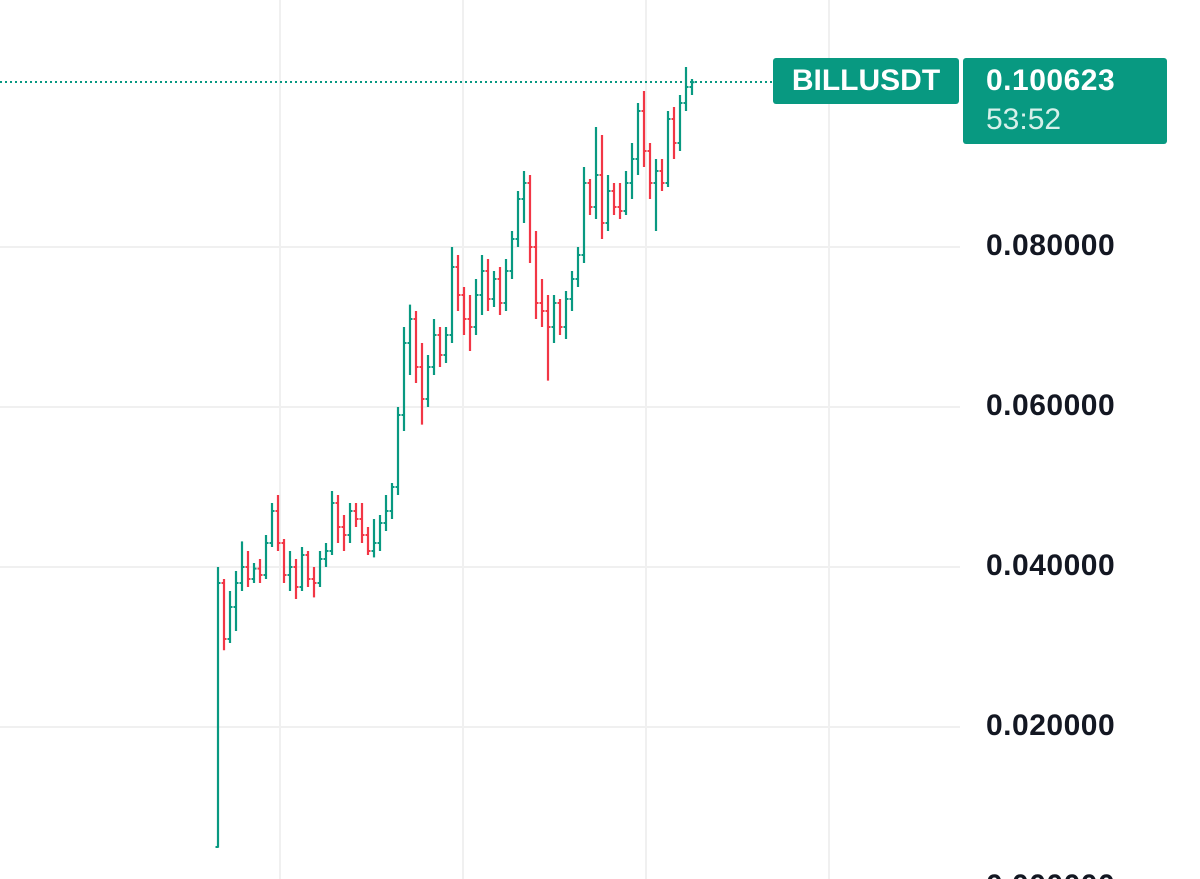 The width and height of the screenshot is (1200, 879). Describe the element at coordinates (1050, 725) in the screenshot. I see `y-tick-label: 0.020000` at that location.